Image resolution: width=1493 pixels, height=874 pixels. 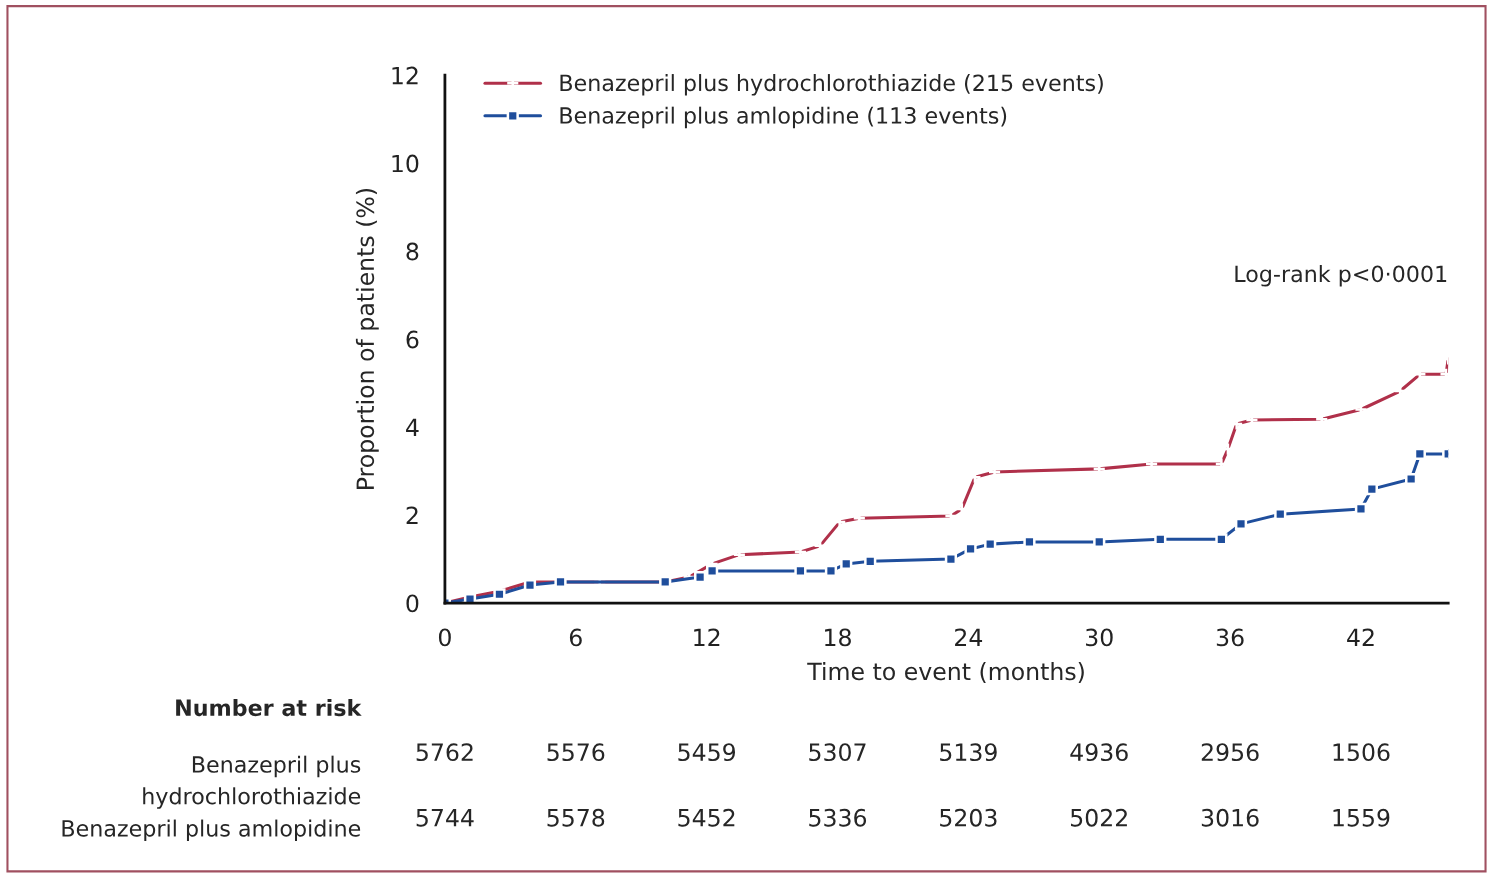 What do you see at coordinates (412, 427) in the screenshot?
I see `y-tick-label: 4` at bounding box center [412, 427].